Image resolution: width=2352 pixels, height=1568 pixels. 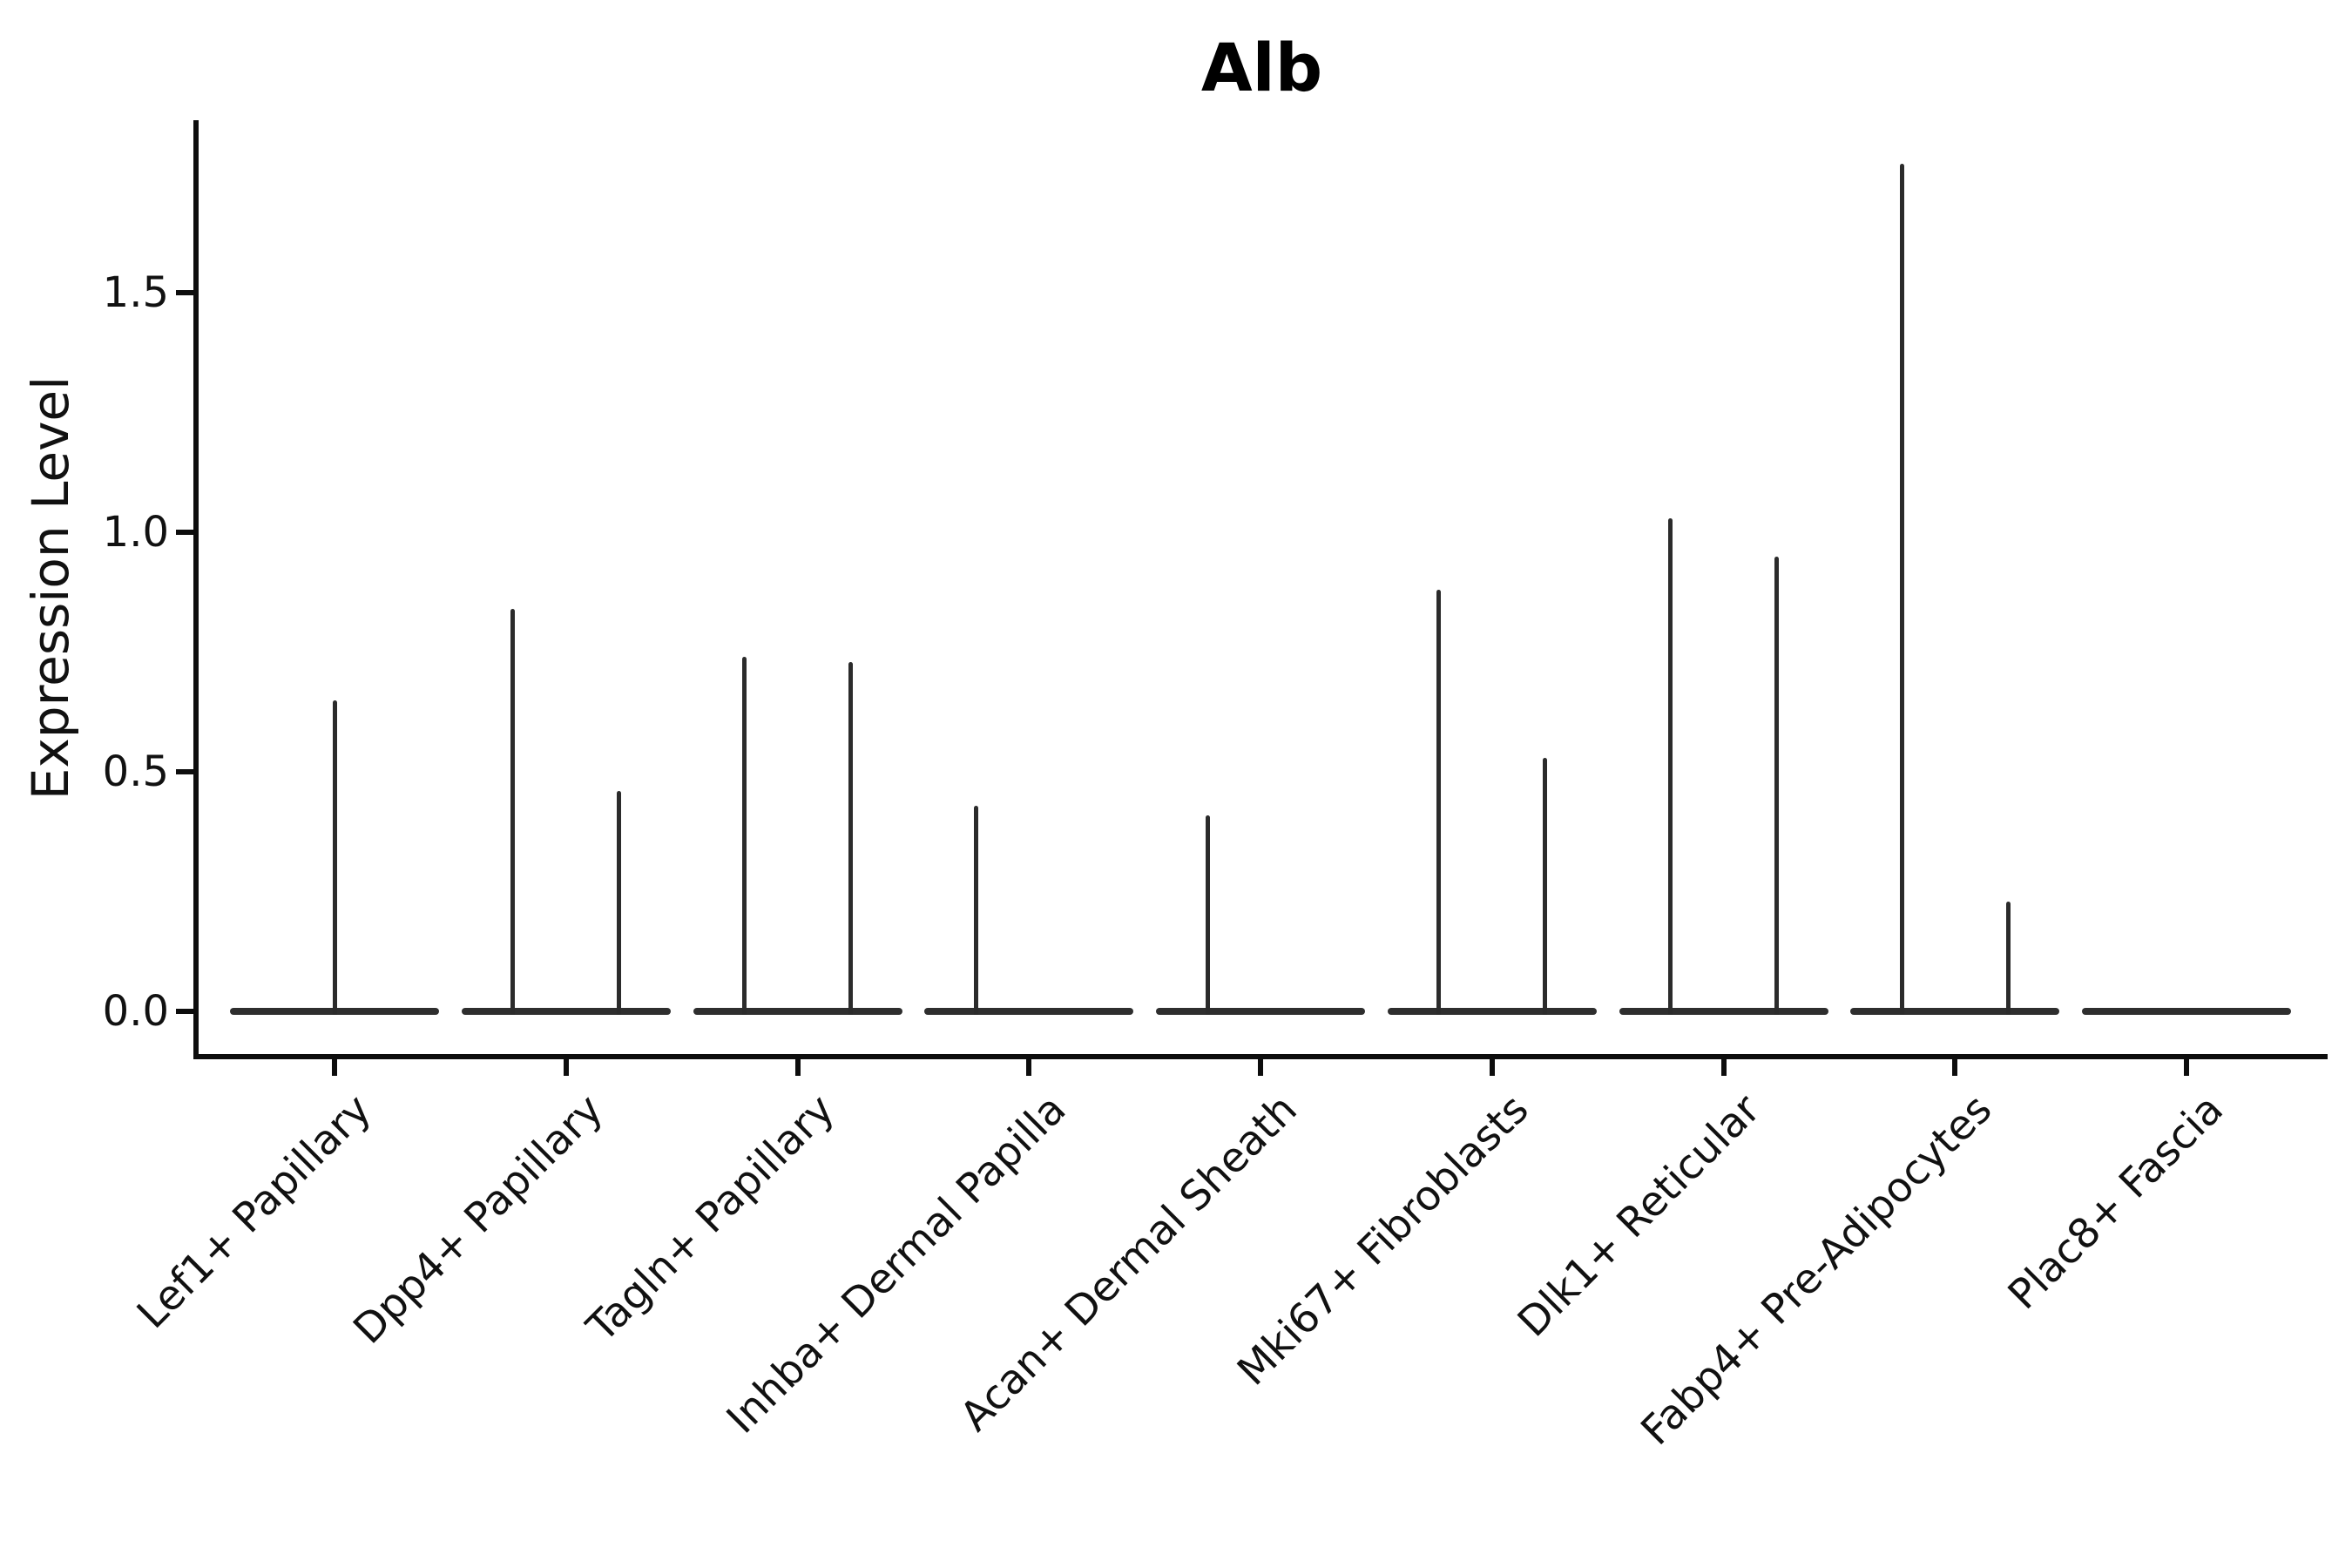 I want to click on x-tick-label: Tagln+ Papillary, so click(x=711, y=1218).